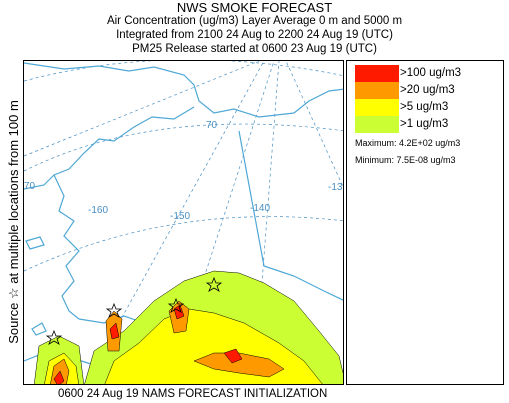 The image size is (509, 403). I want to click on alaska-west-coast, so click(66, 247).